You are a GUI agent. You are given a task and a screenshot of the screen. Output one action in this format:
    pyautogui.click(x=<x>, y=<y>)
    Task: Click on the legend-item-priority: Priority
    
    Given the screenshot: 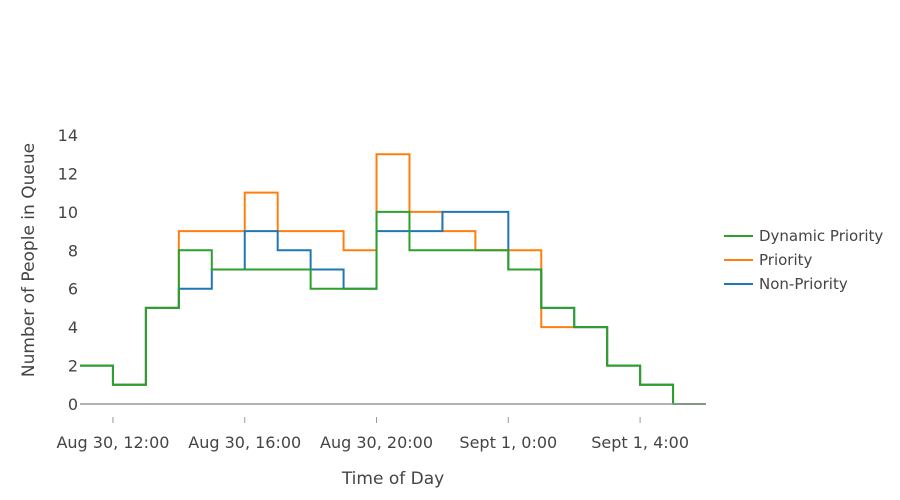 What is the action you would take?
    pyautogui.click(x=768, y=260)
    